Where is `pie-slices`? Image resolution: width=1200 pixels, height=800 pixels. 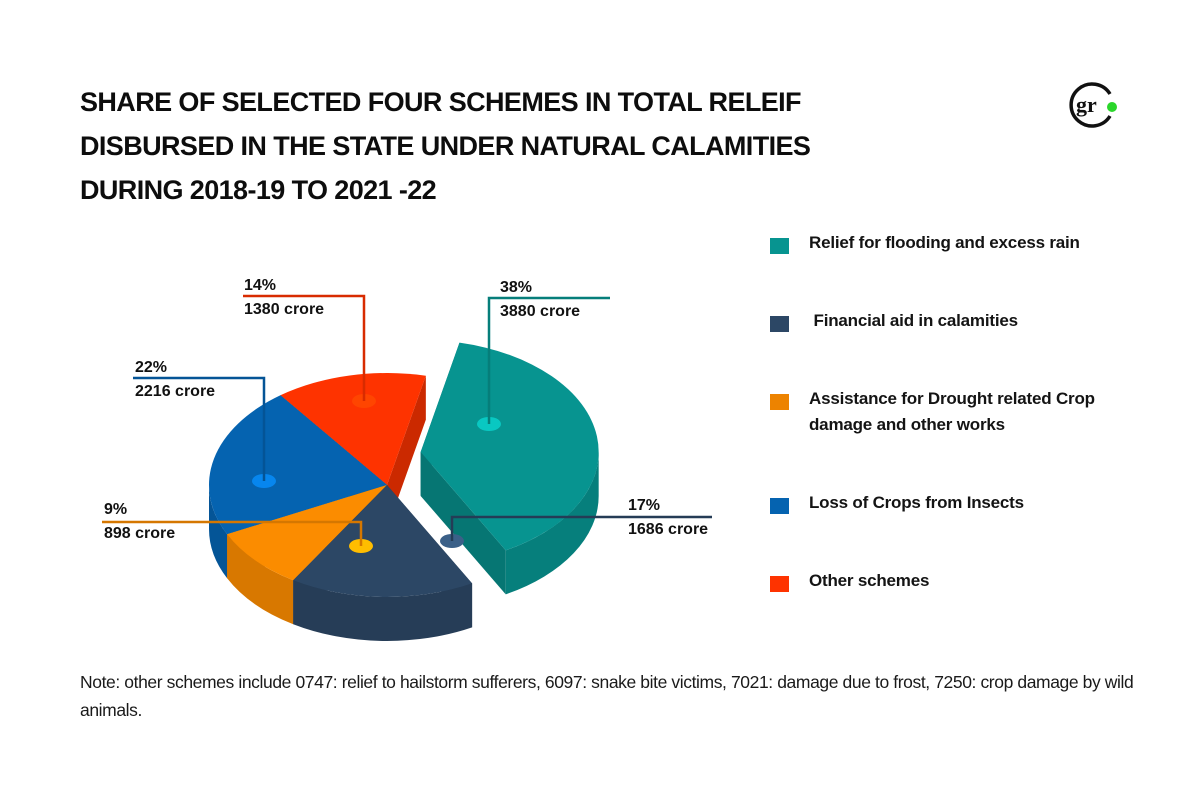 pie-slices is located at coordinates (403, 491).